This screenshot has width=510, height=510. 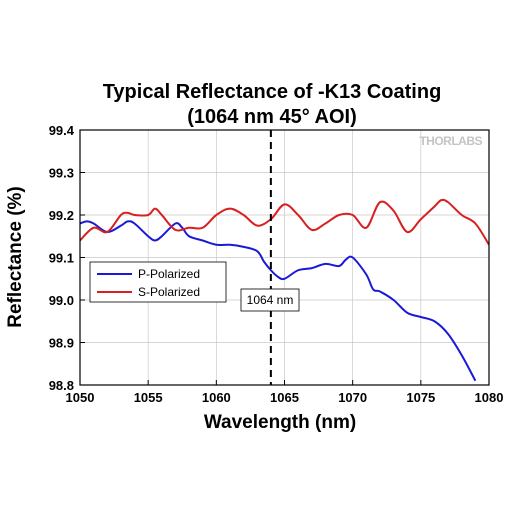 What do you see at coordinates (352, 397) in the screenshot?
I see `x-tick-label: 1070` at bounding box center [352, 397].